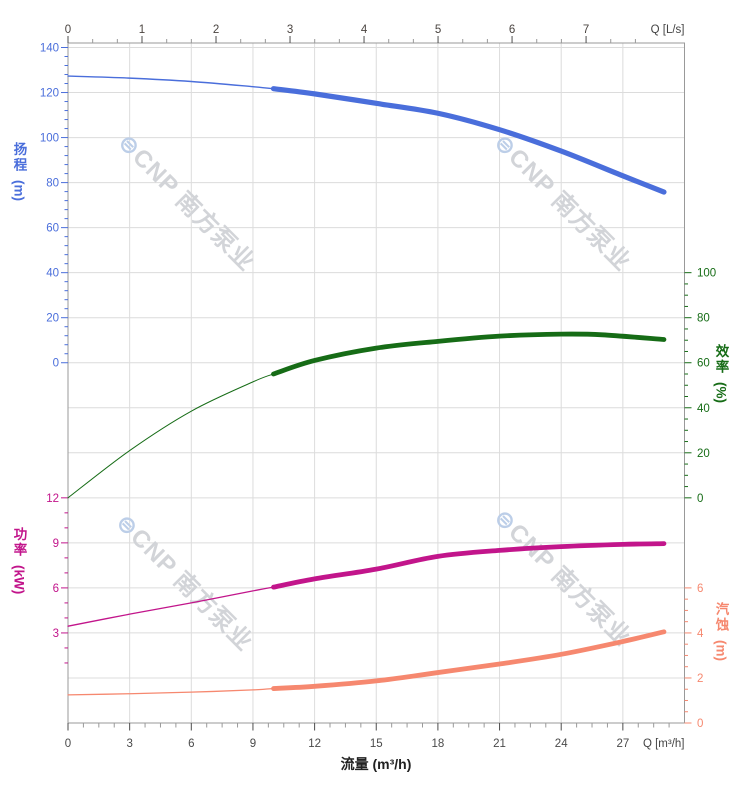  I want to click on power-axis: 12 9 6 3, so click(57, 578).